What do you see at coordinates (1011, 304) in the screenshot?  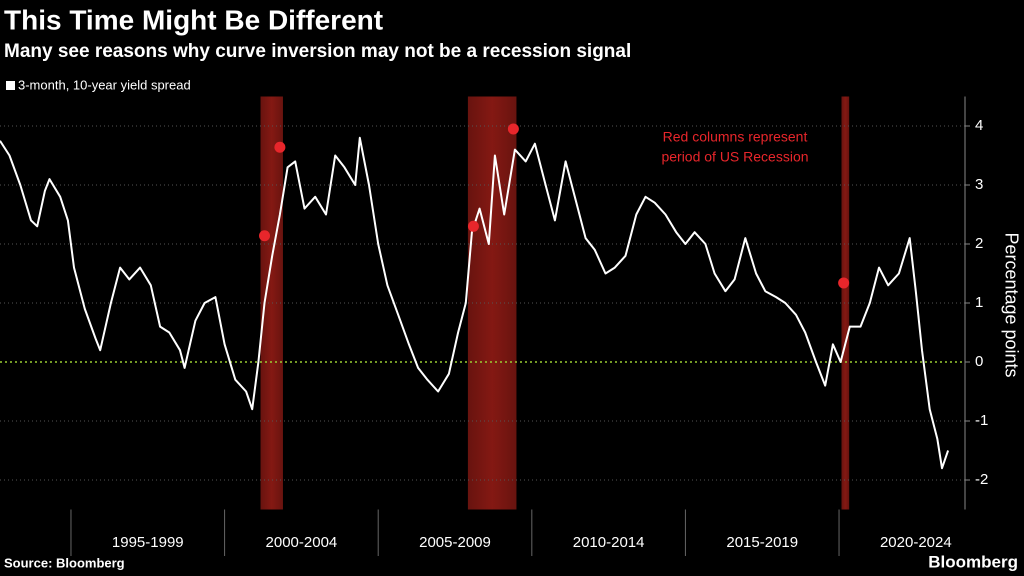 I see `y-axis-label: Percentage points` at bounding box center [1011, 304].